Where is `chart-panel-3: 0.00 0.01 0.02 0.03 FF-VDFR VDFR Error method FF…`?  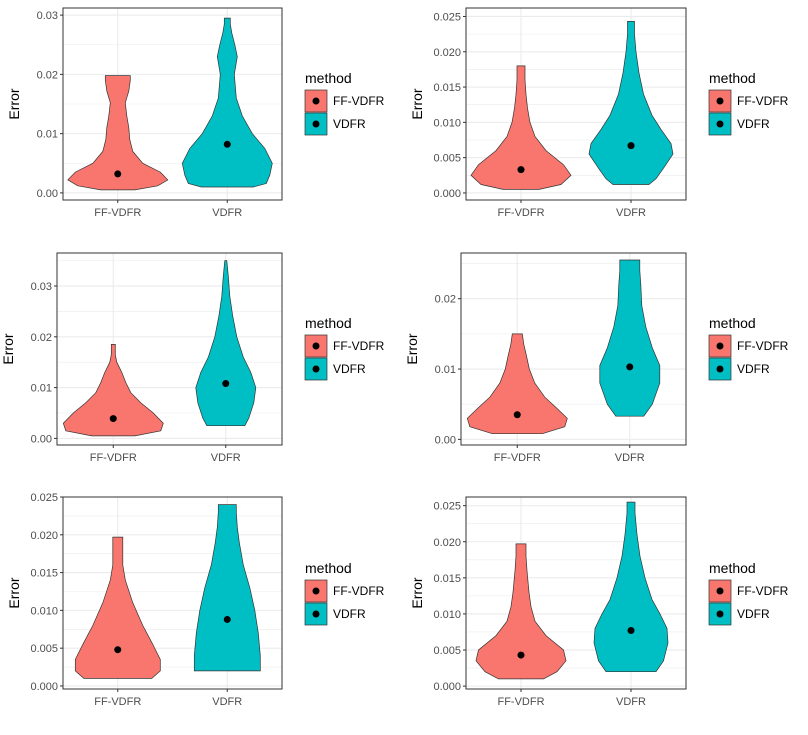
chart-panel-3: 0.00 0.01 0.02 0.03 FF-VDFR VDFR Error method FF… is located at coordinates (192, 358).